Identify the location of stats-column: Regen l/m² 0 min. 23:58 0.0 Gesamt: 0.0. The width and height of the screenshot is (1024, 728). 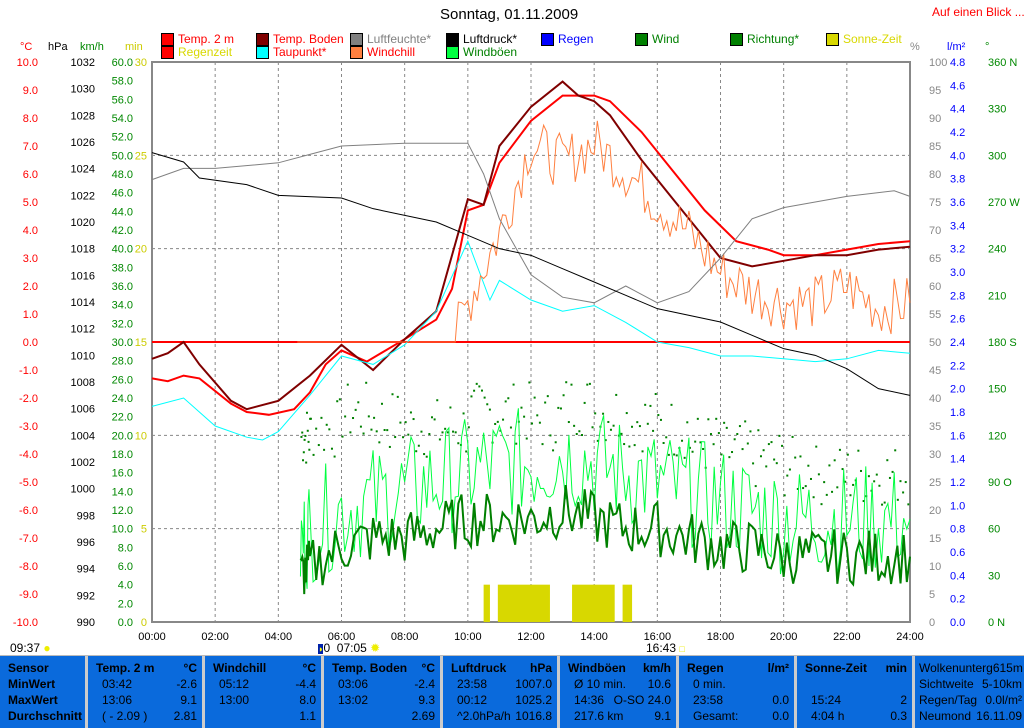
(738, 692).